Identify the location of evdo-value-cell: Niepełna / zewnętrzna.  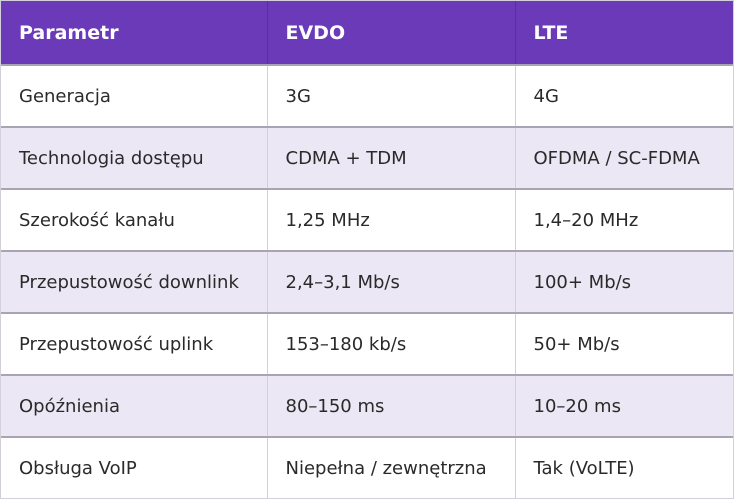
(391, 467).